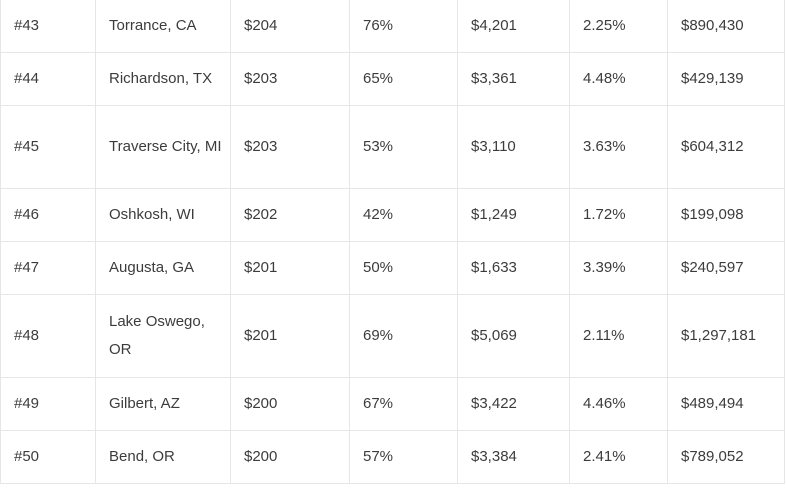  Describe the element at coordinates (48, 268) in the screenshot. I see `rank-cell: #47` at that location.